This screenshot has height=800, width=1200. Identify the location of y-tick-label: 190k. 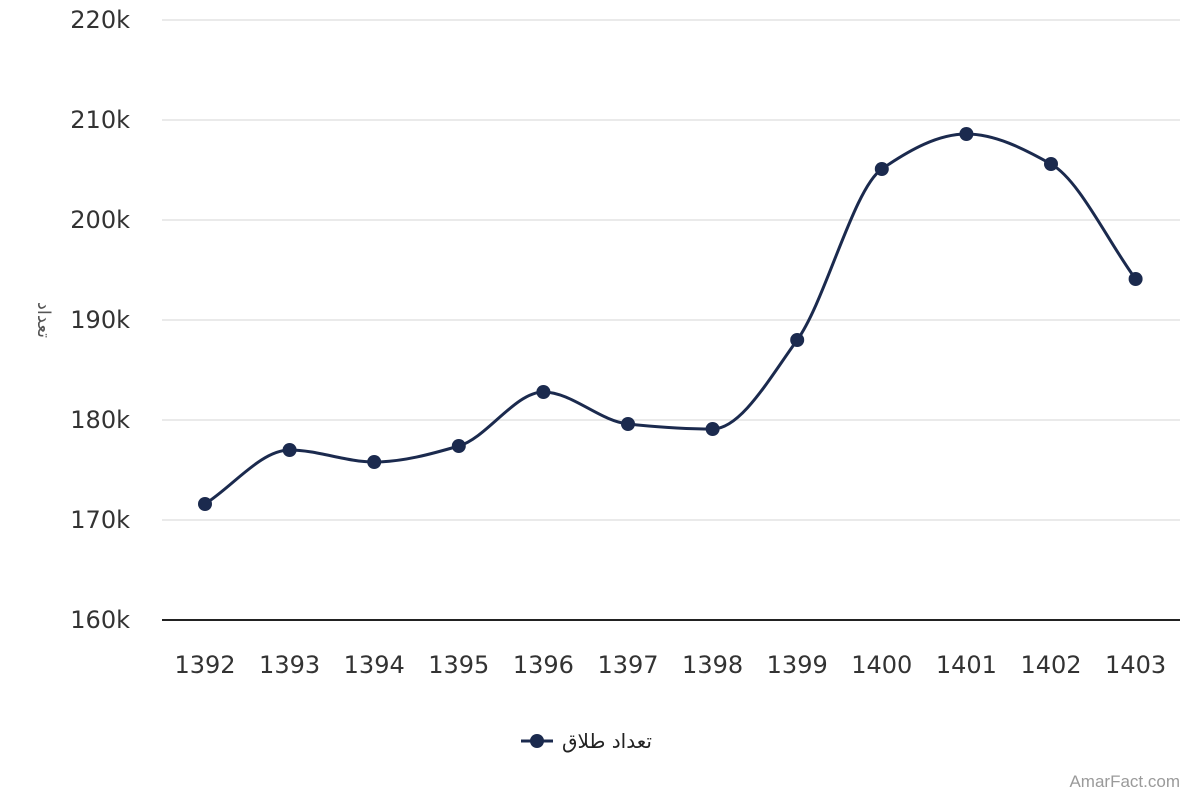
(100, 320).